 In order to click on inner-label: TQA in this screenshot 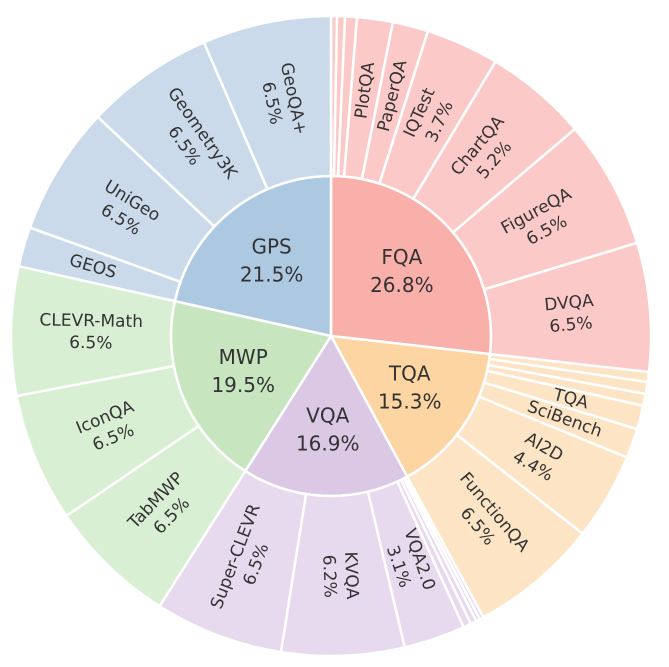, I will do `click(409, 374)`.